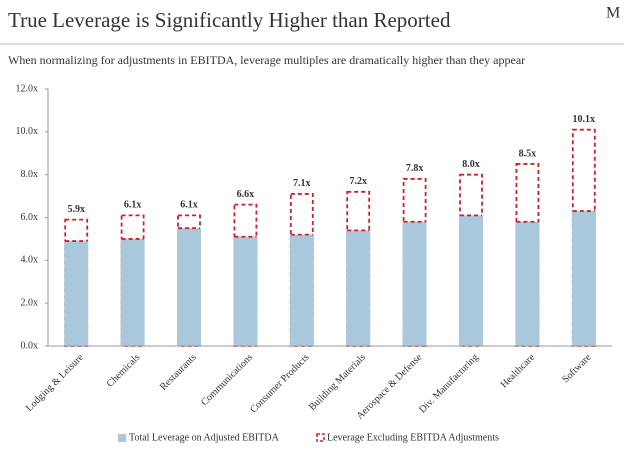  What do you see at coordinates (528, 153) in the screenshot?
I see `value-label: 8.5x` at bounding box center [528, 153].